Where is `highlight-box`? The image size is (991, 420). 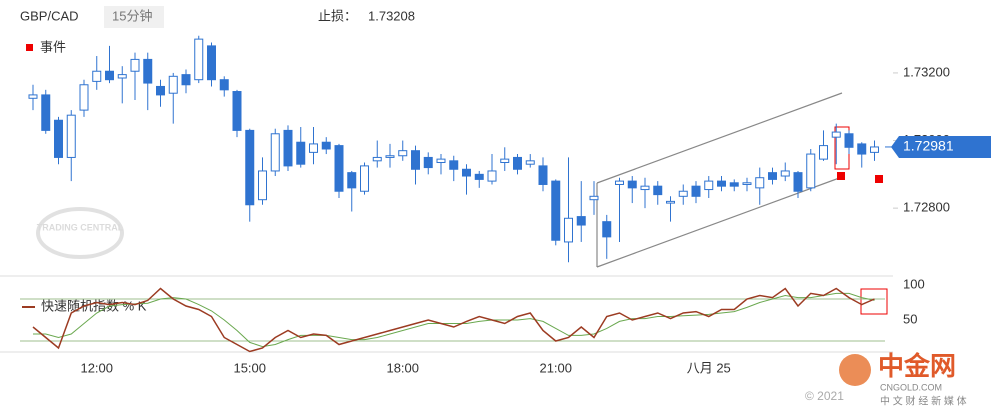
highlight-box is located at coordinates (874, 301).